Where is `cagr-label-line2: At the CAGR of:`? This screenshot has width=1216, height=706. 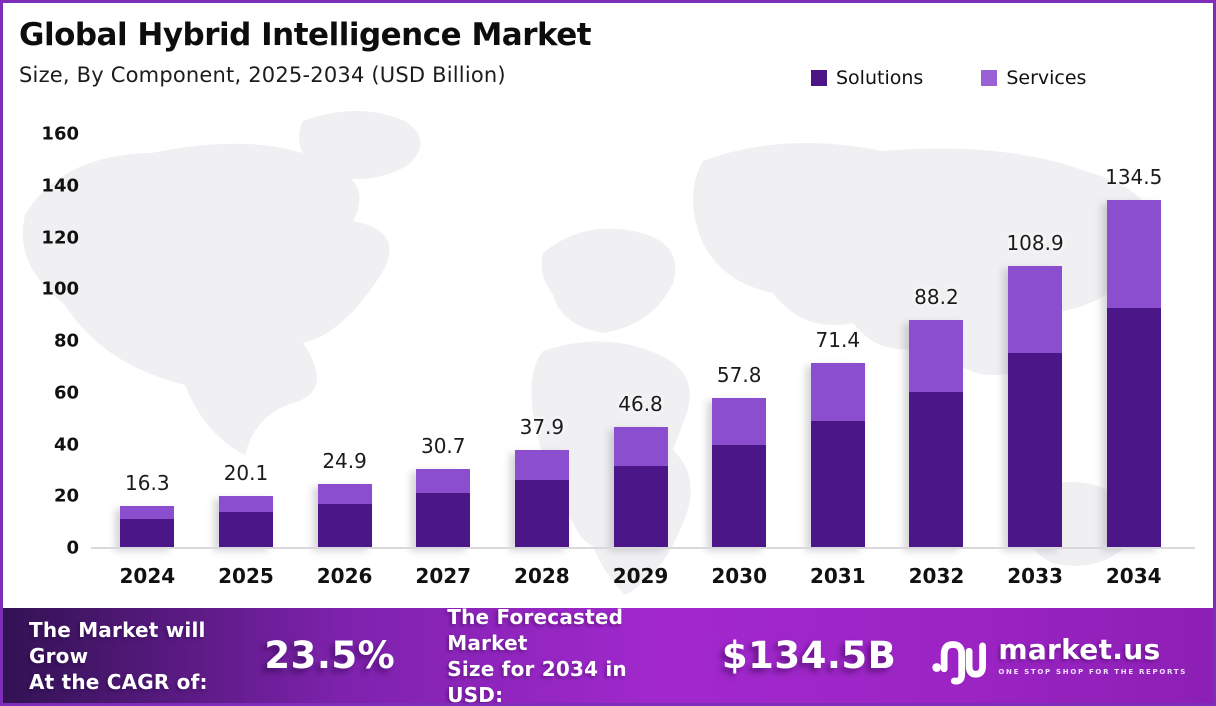
cagr-label-line2: At the CAGR of: is located at coordinates (118, 681).